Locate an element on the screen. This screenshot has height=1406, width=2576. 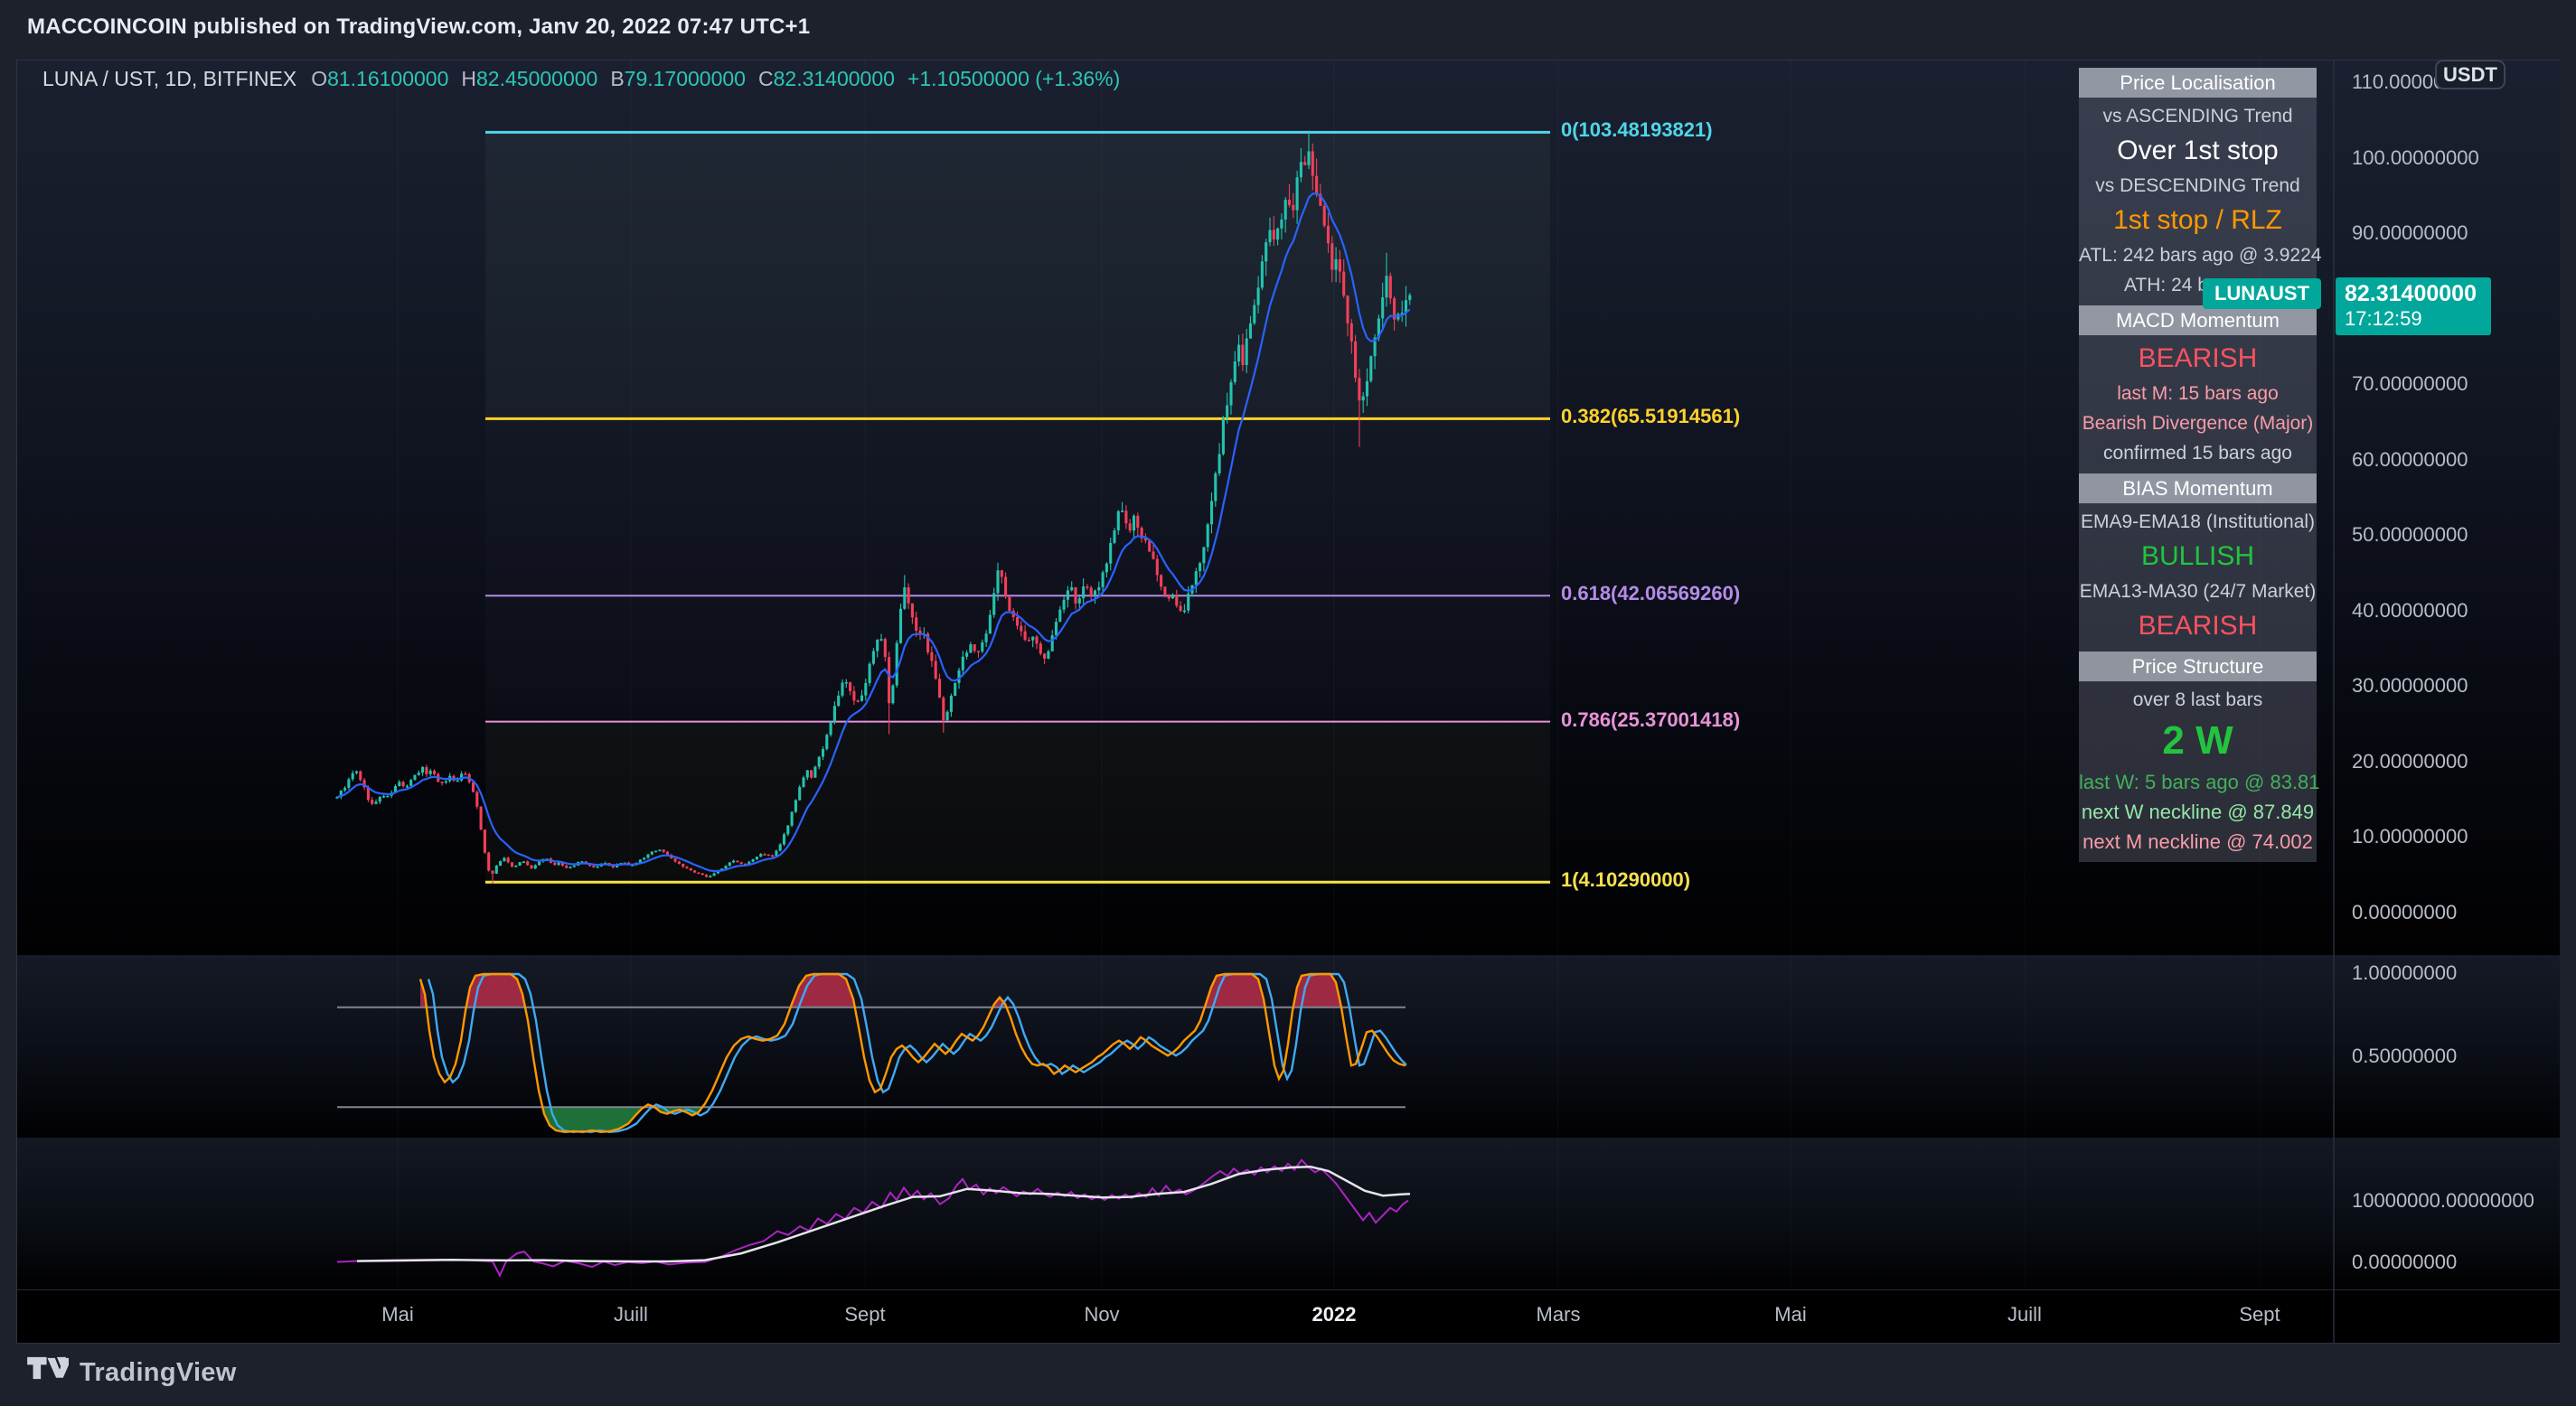
change-value: +1.10500000 (+1.36%) is located at coordinates (1014, 78).